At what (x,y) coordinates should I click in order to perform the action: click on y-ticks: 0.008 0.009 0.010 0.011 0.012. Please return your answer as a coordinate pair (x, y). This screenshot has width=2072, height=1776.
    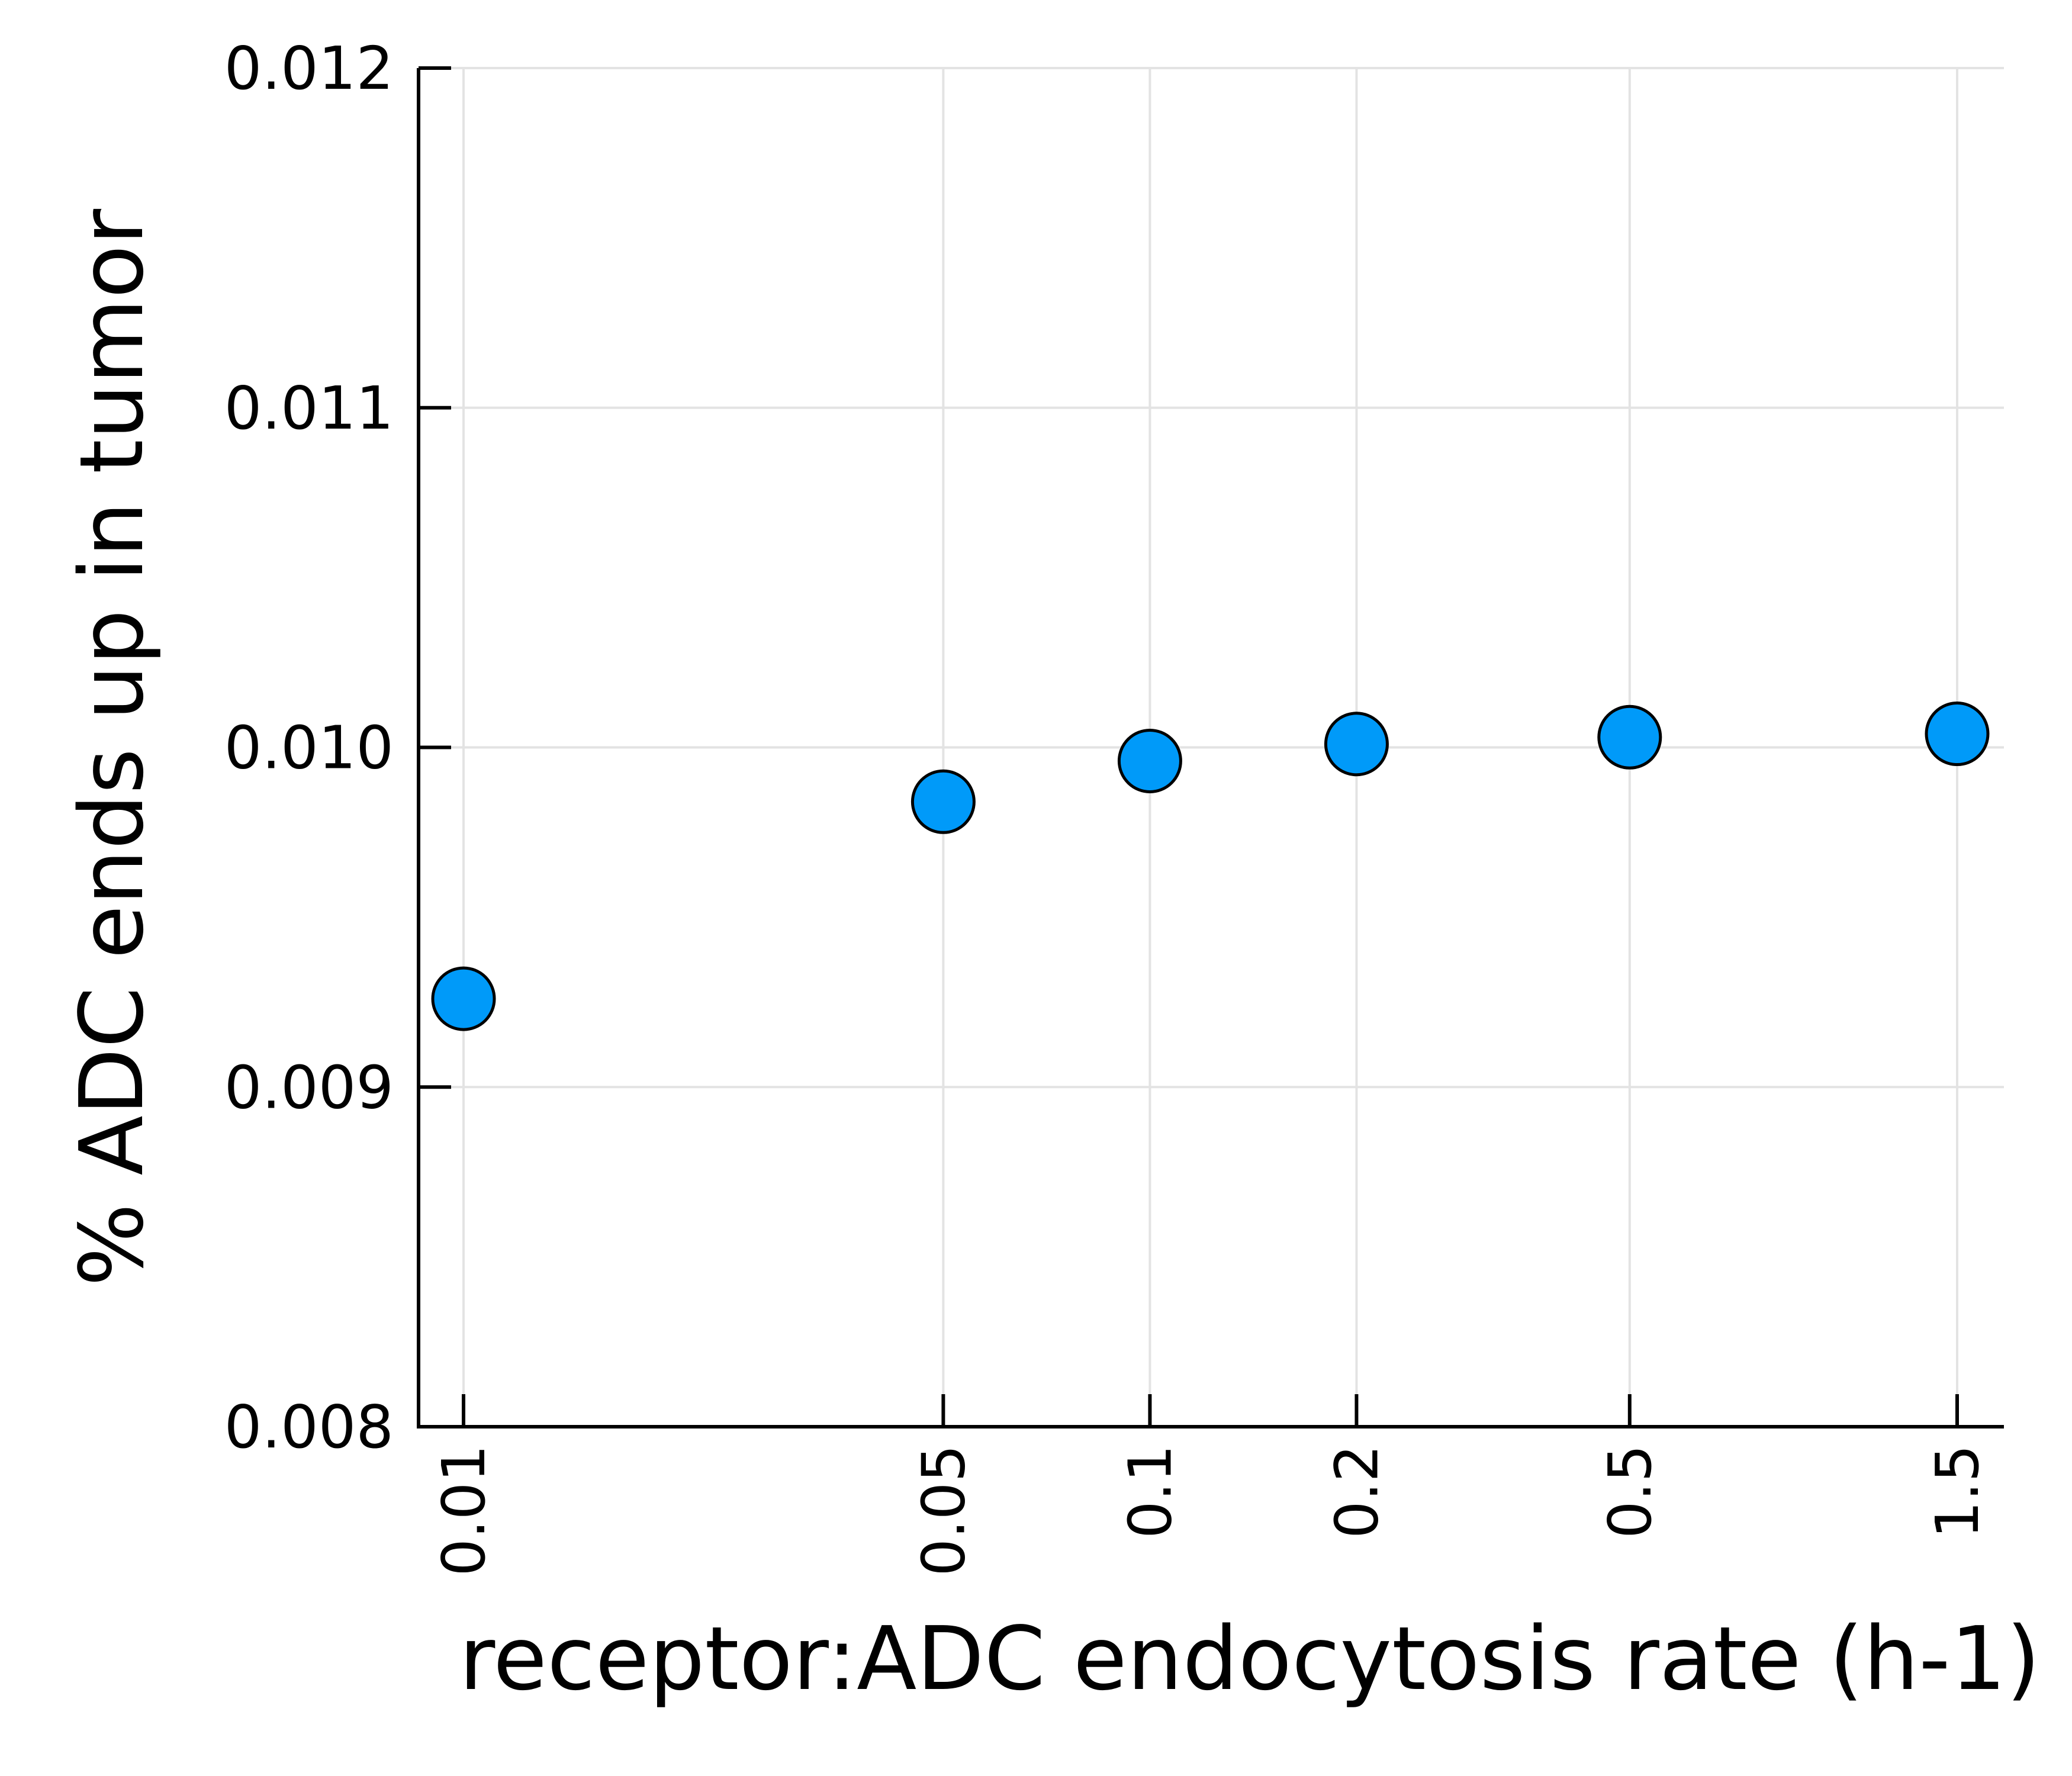
    Looking at the image, I should click on (337, 748).